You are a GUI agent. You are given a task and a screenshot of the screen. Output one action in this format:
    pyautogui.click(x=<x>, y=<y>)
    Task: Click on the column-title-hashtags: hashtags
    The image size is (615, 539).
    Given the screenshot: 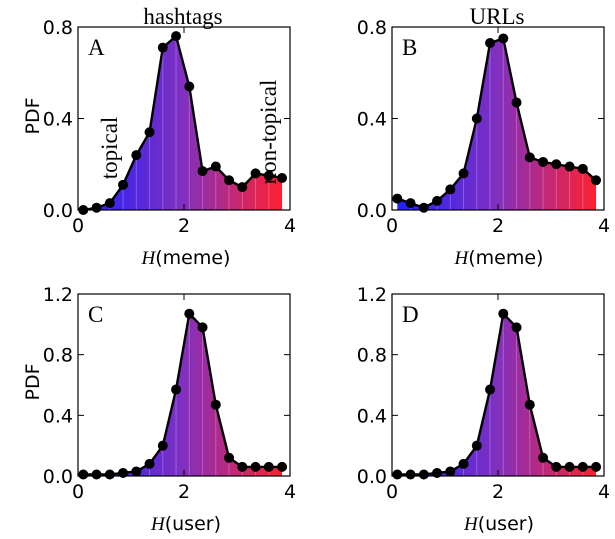 What is the action you would take?
    pyautogui.click(x=182, y=16)
    